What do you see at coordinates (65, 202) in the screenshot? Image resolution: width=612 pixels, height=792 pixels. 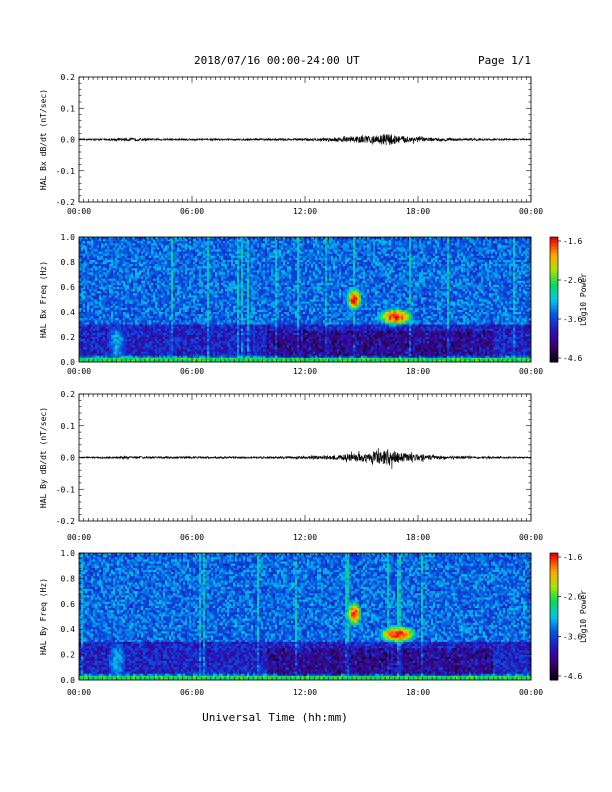 I see `y-tick-label: -0.2` at bounding box center [65, 202].